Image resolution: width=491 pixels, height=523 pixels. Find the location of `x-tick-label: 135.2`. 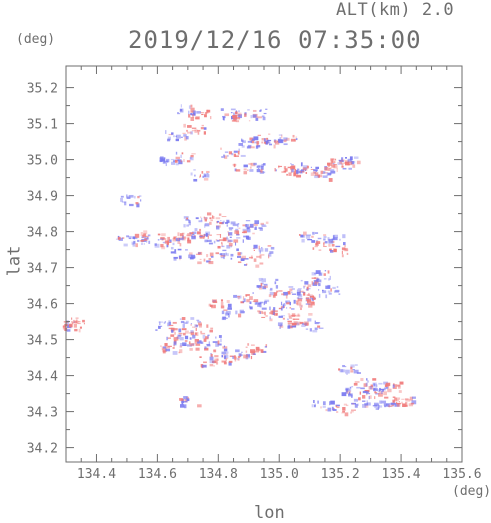

x-tick-label: 135.2 is located at coordinates (340, 474).